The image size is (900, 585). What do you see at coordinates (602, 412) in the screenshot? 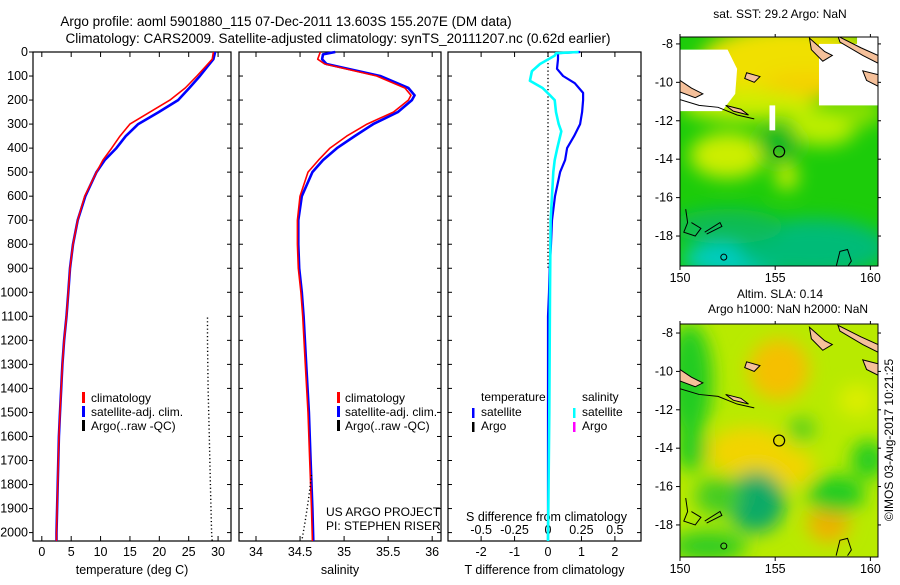
I see `legend-label-s-satellite: satellite` at bounding box center [602, 412].